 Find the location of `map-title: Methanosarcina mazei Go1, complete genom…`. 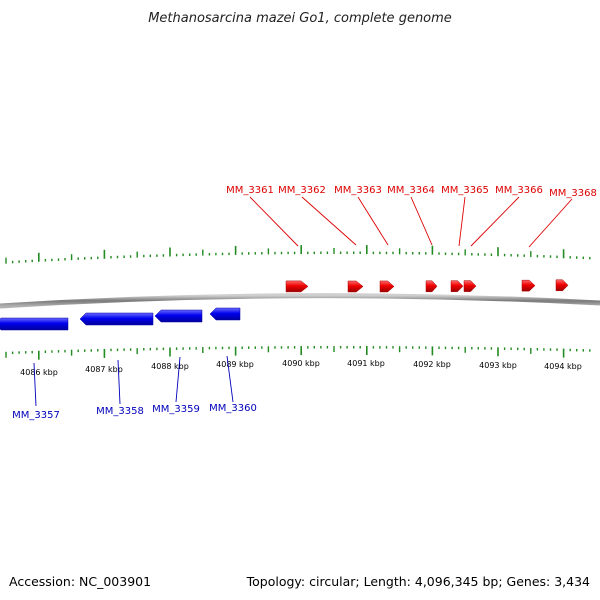

map-title: Methanosarcina mazei Go1, complete genom… is located at coordinates (300, 18).